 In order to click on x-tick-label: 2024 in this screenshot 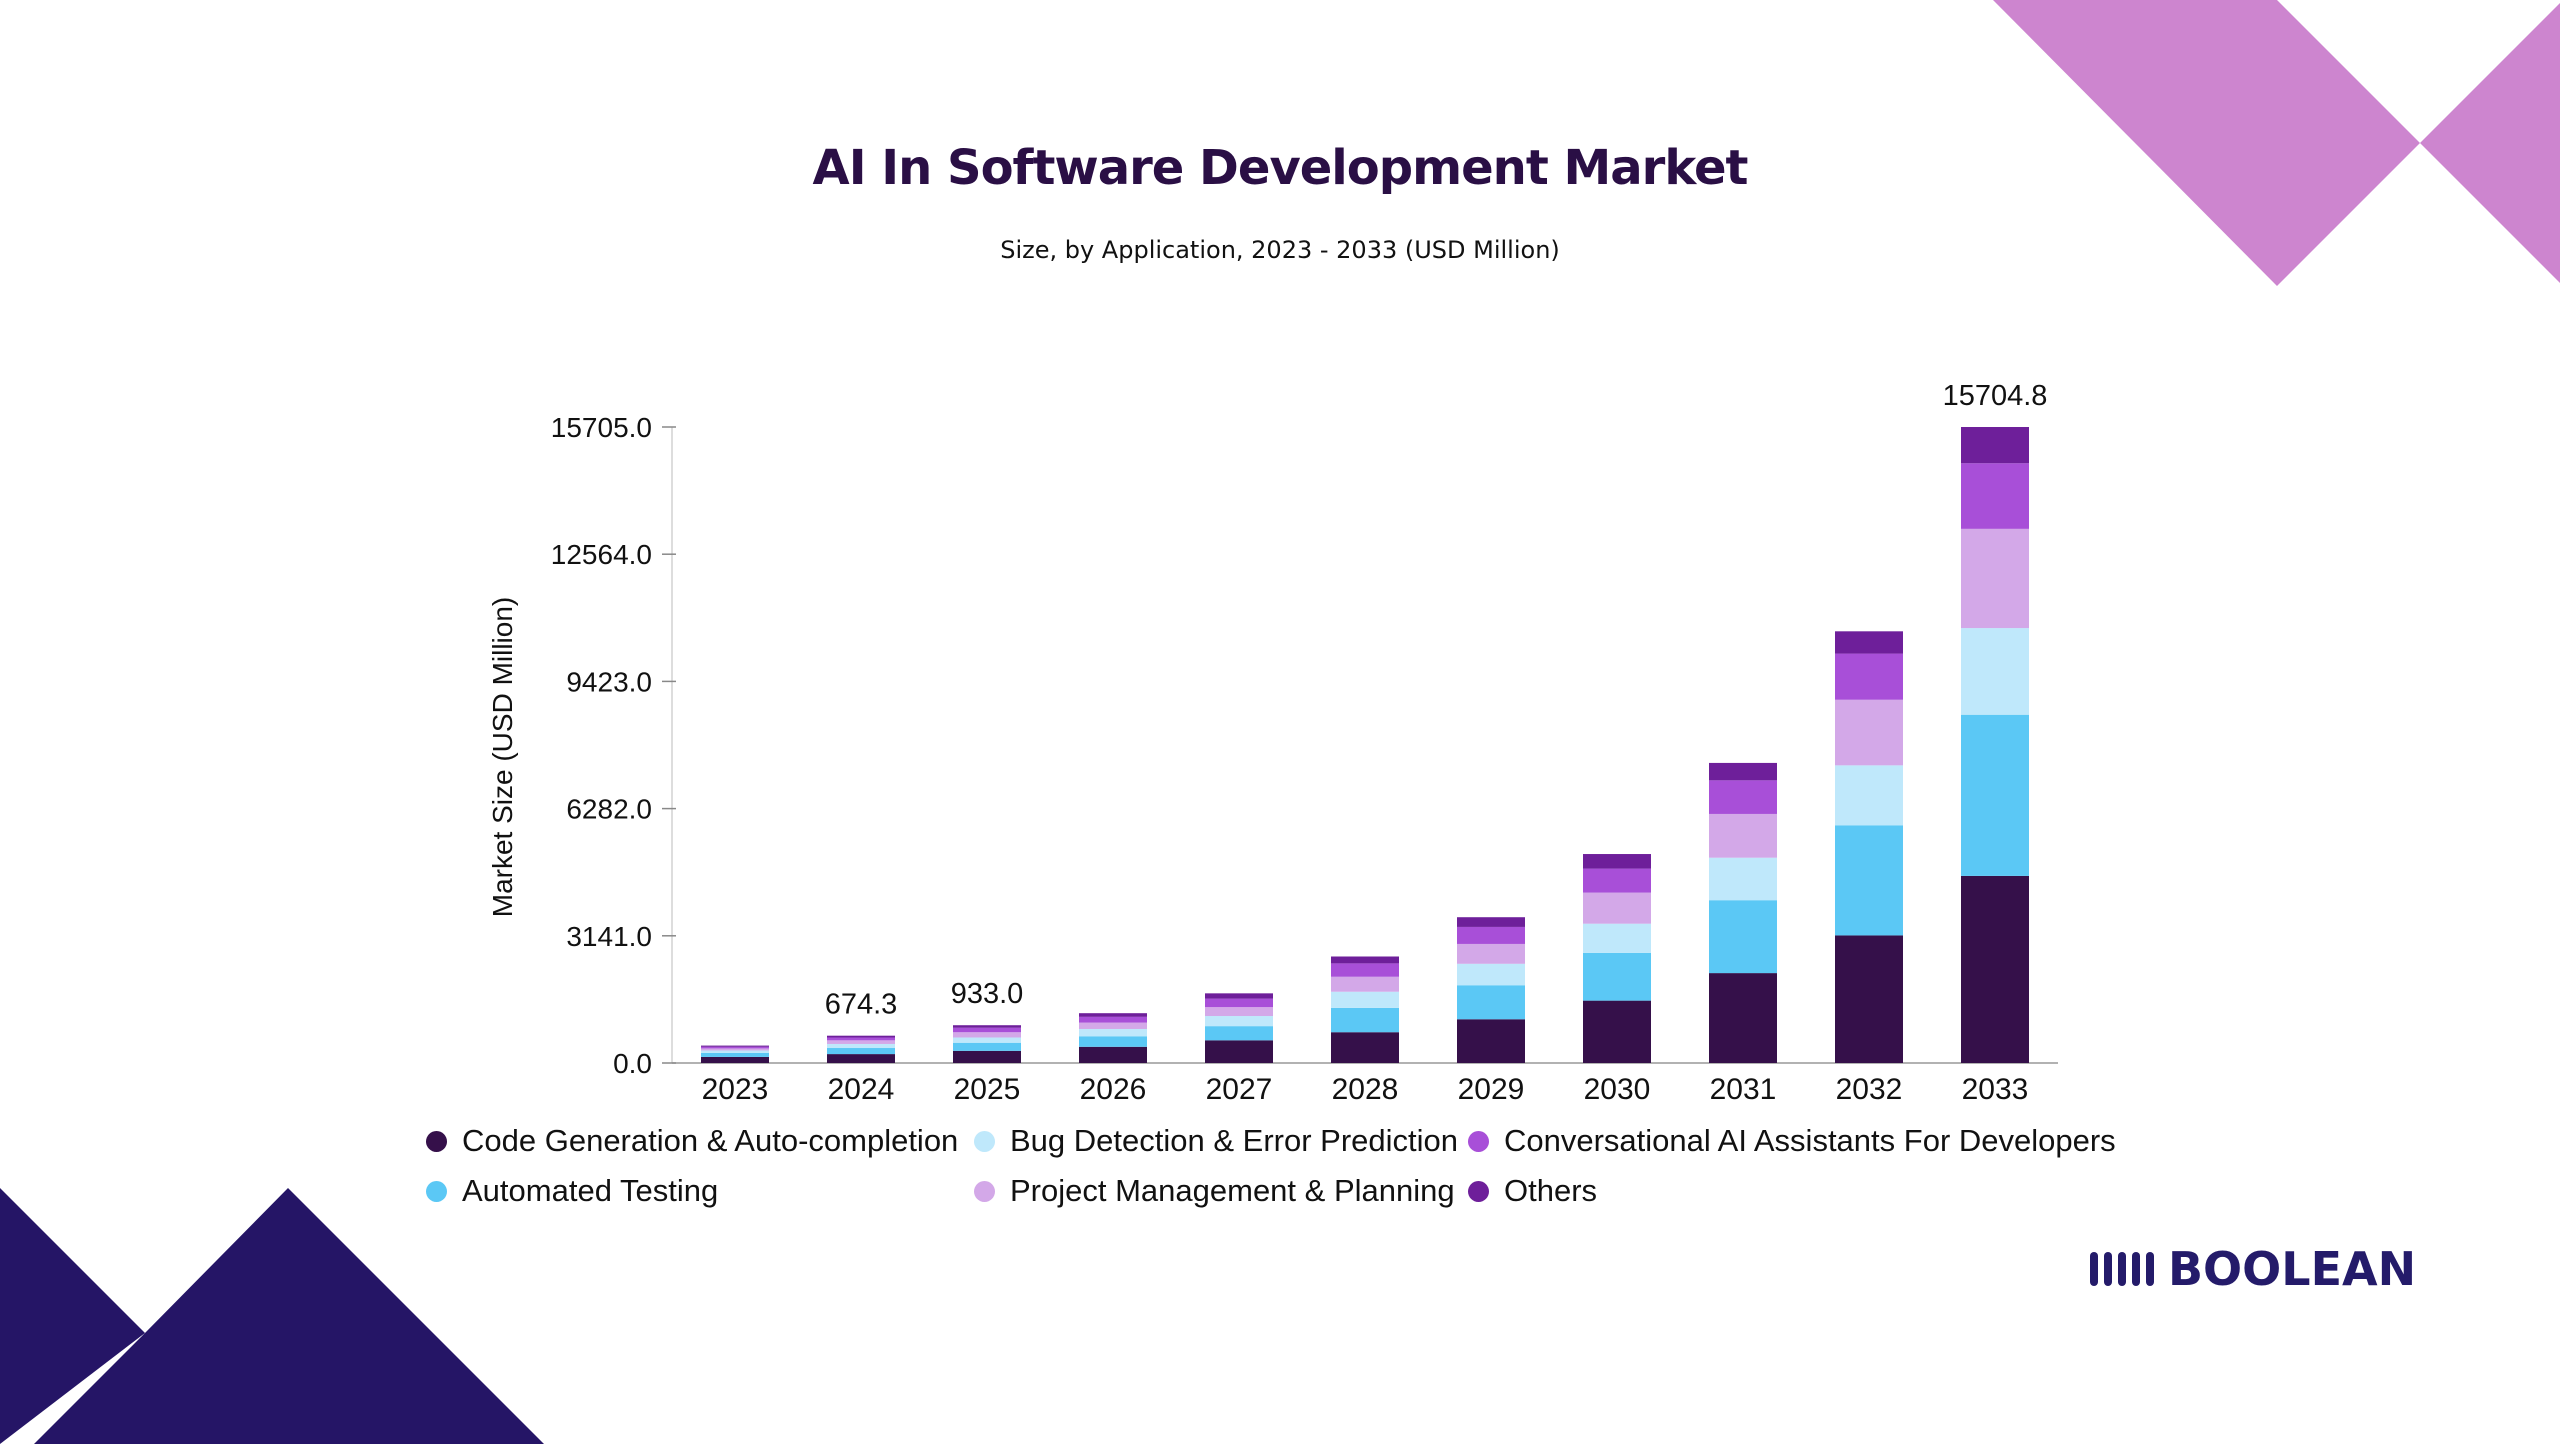, I will do `click(861, 1089)`.